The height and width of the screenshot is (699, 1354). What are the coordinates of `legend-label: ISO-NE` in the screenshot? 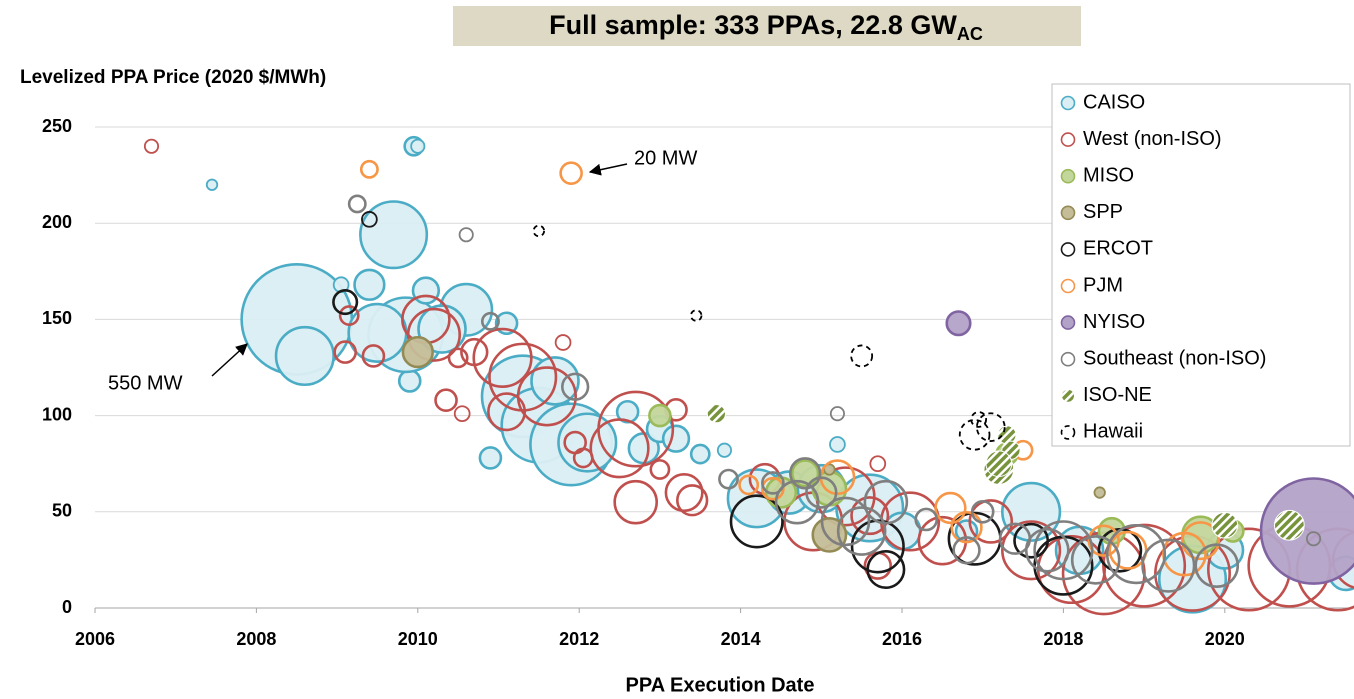 It's located at (1117, 395).